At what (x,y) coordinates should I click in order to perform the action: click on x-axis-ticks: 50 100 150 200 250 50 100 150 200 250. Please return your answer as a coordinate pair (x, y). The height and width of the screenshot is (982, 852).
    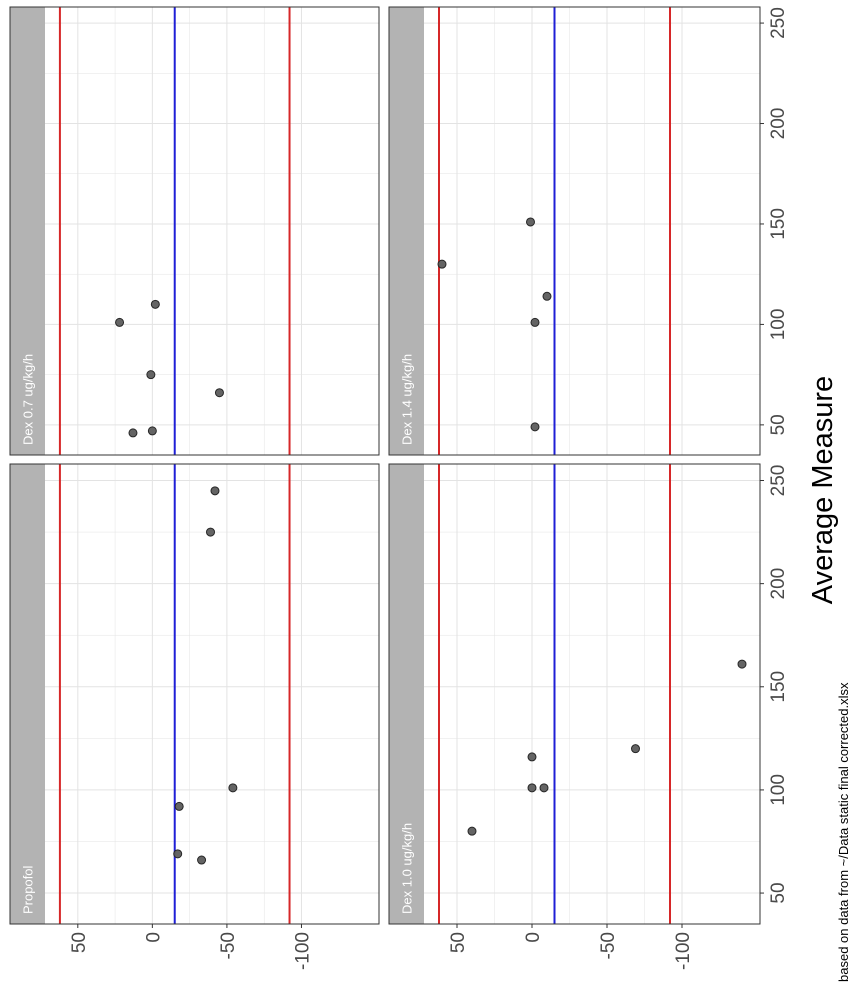
    Looking at the image, I should click on (774, 455).